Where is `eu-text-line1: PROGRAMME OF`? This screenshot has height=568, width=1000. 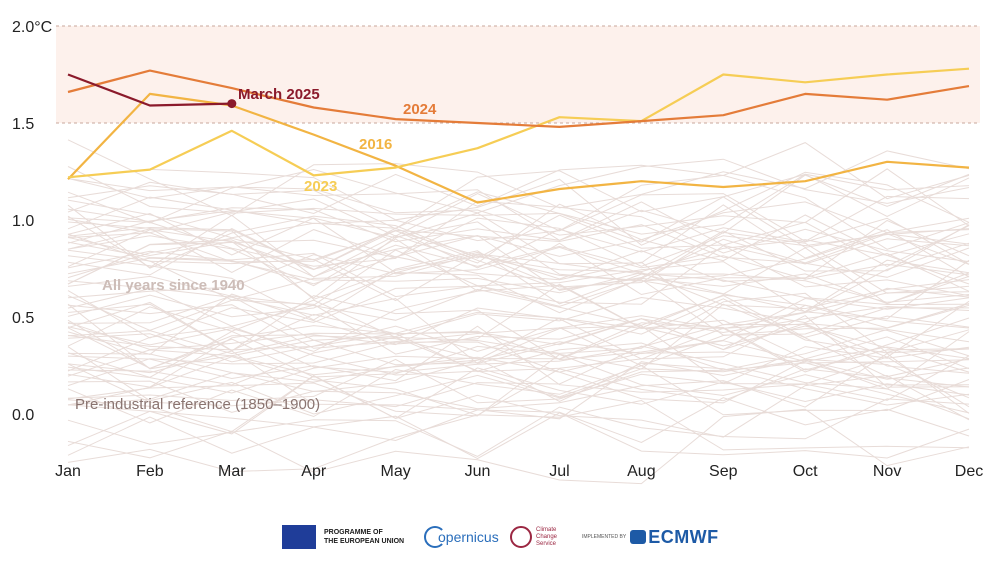
eu-text-line1: PROGRAMME OF is located at coordinates (353, 532).